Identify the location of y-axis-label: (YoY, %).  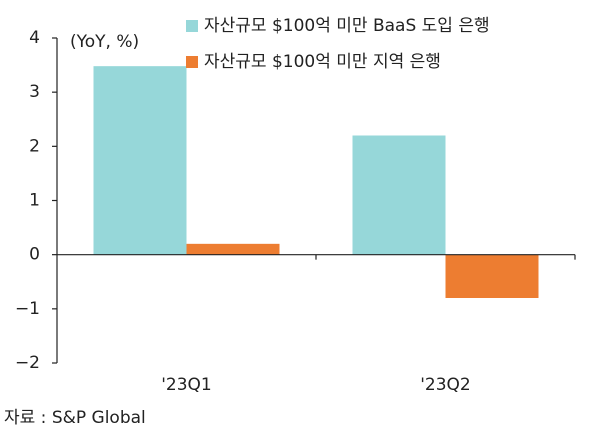
(104, 42).